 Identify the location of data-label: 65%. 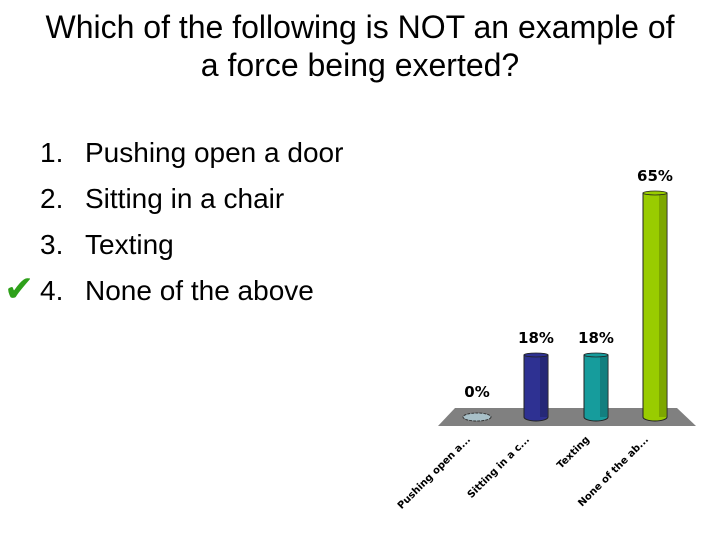
(655, 176).